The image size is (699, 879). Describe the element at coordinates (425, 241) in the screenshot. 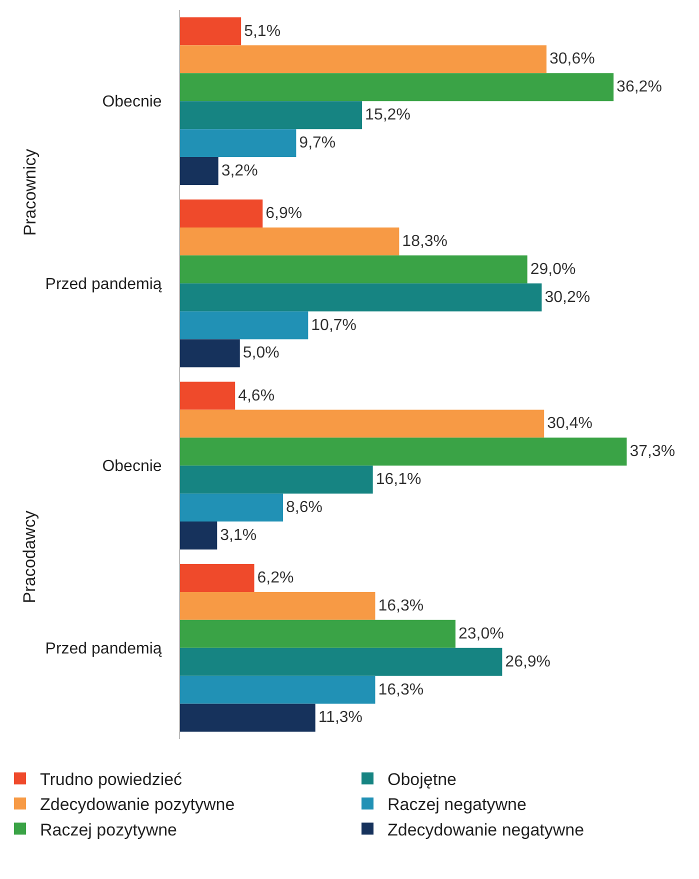

I see `data-label: 18,3%` at that location.